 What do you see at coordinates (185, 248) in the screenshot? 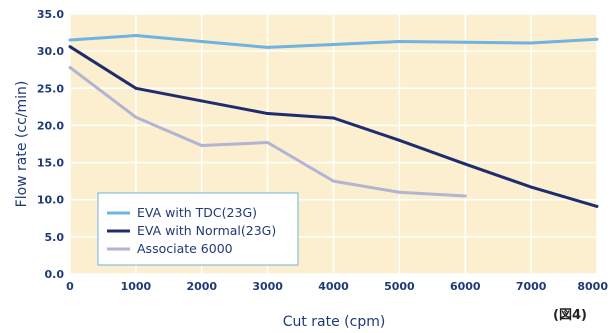
I see `legend-label-associate: Associate 6000` at bounding box center [185, 248].